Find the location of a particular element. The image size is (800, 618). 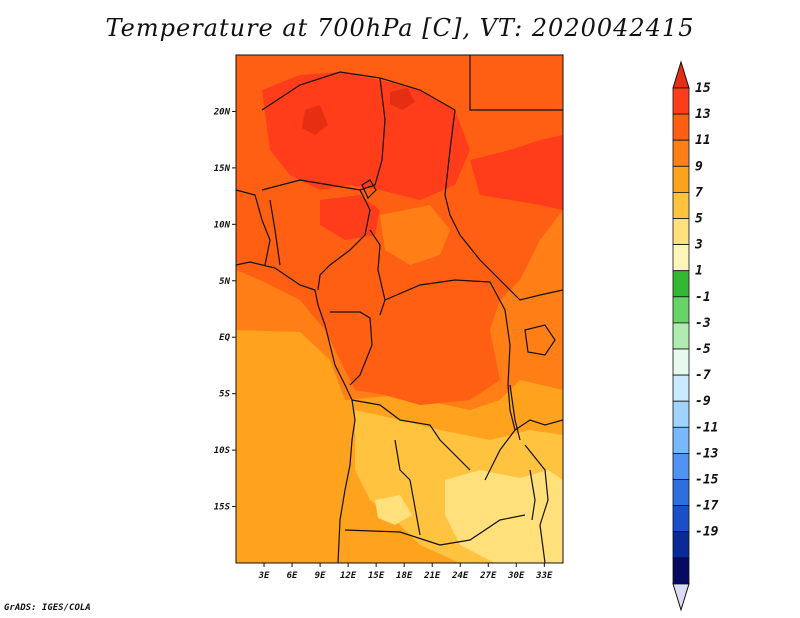

colorbar-label: 9 is located at coordinates (699, 166).